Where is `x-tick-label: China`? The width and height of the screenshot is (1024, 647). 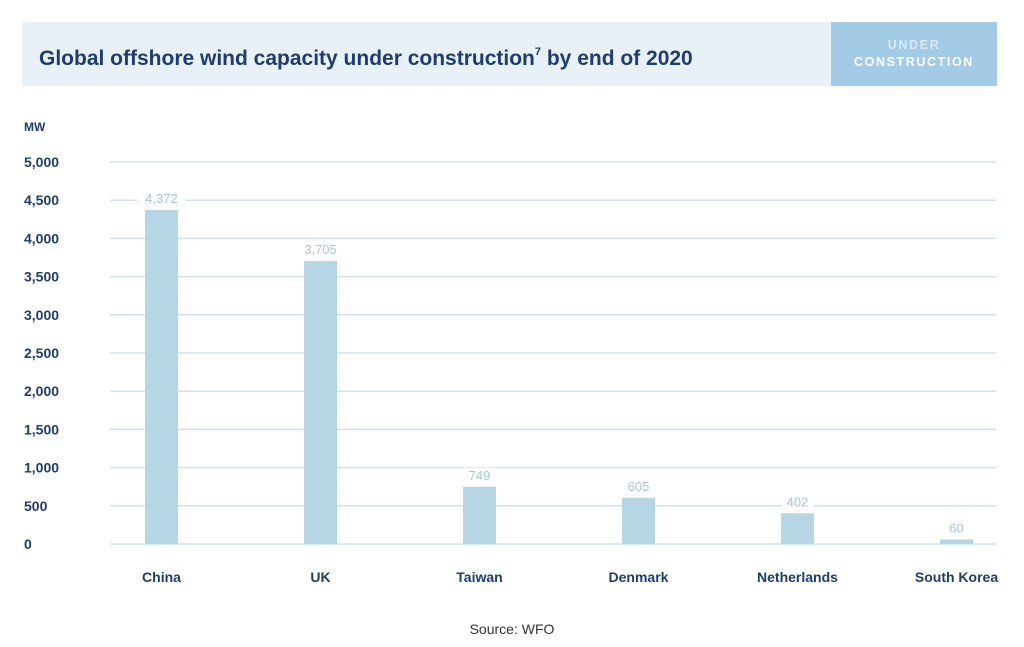
x-tick-label: China is located at coordinates (161, 577).